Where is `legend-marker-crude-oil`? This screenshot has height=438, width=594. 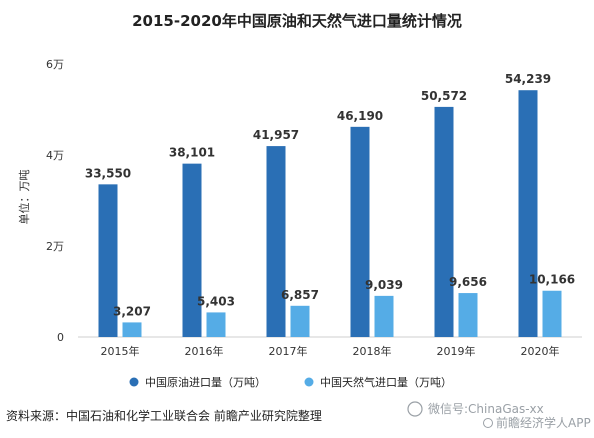
legend-marker-crude-oil is located at coordinates (134, 382).